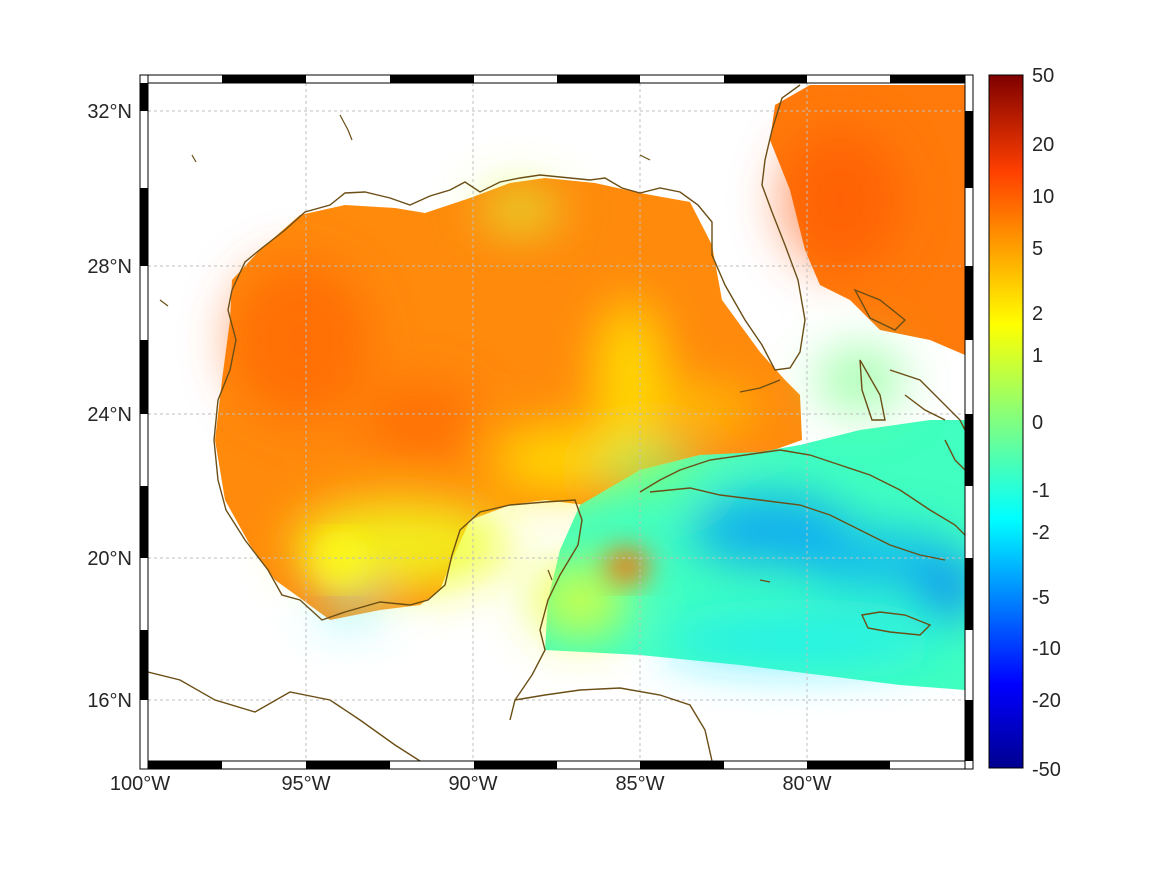  Describe the element at coordinates (1043, 76) in the screenshot. I see `colorbar-label-50: 50` at that location.